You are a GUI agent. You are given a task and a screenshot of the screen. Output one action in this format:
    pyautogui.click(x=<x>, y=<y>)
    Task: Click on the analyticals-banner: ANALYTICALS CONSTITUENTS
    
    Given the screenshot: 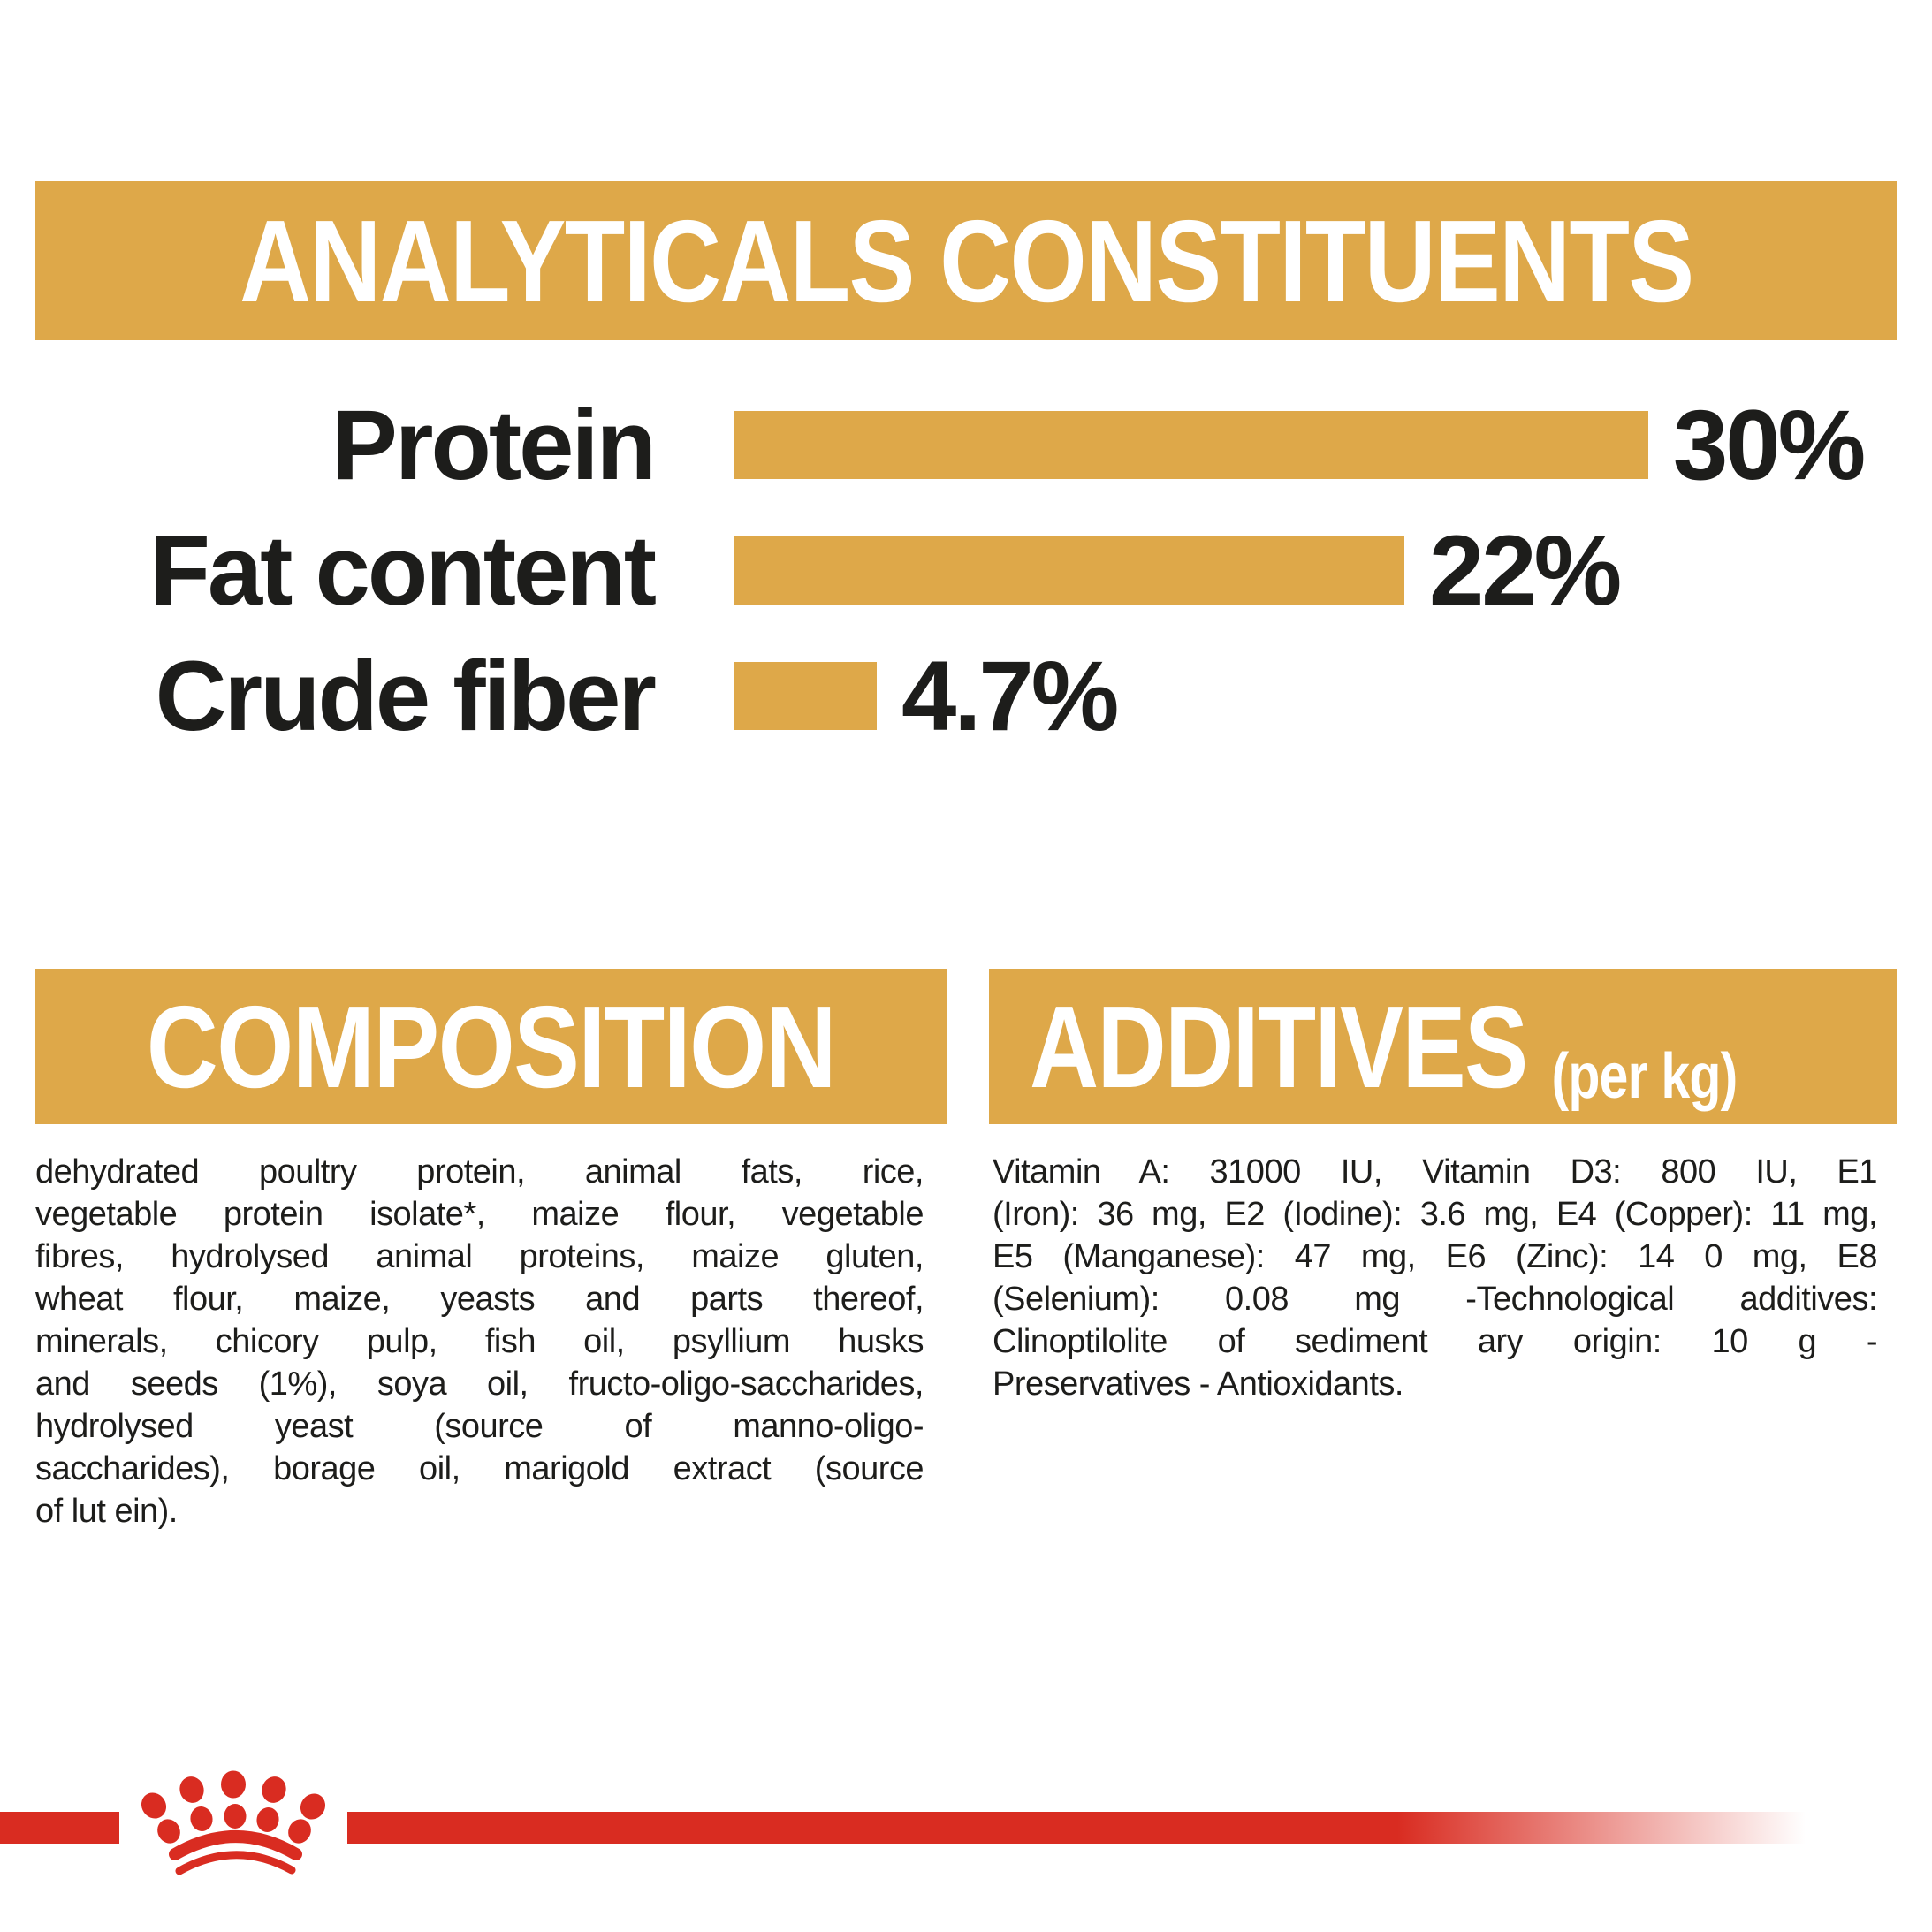 What is the action you would take?
    pyautogui.click(x=966, y=261)
    